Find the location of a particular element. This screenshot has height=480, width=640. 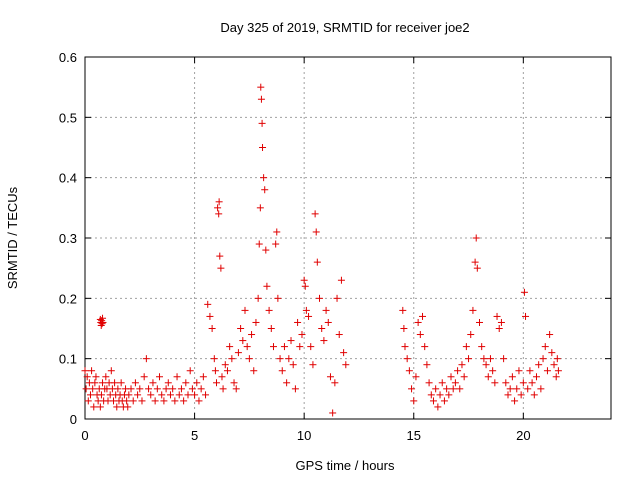

y-tick-label: 0.2 is located at coordinates (68, 298).